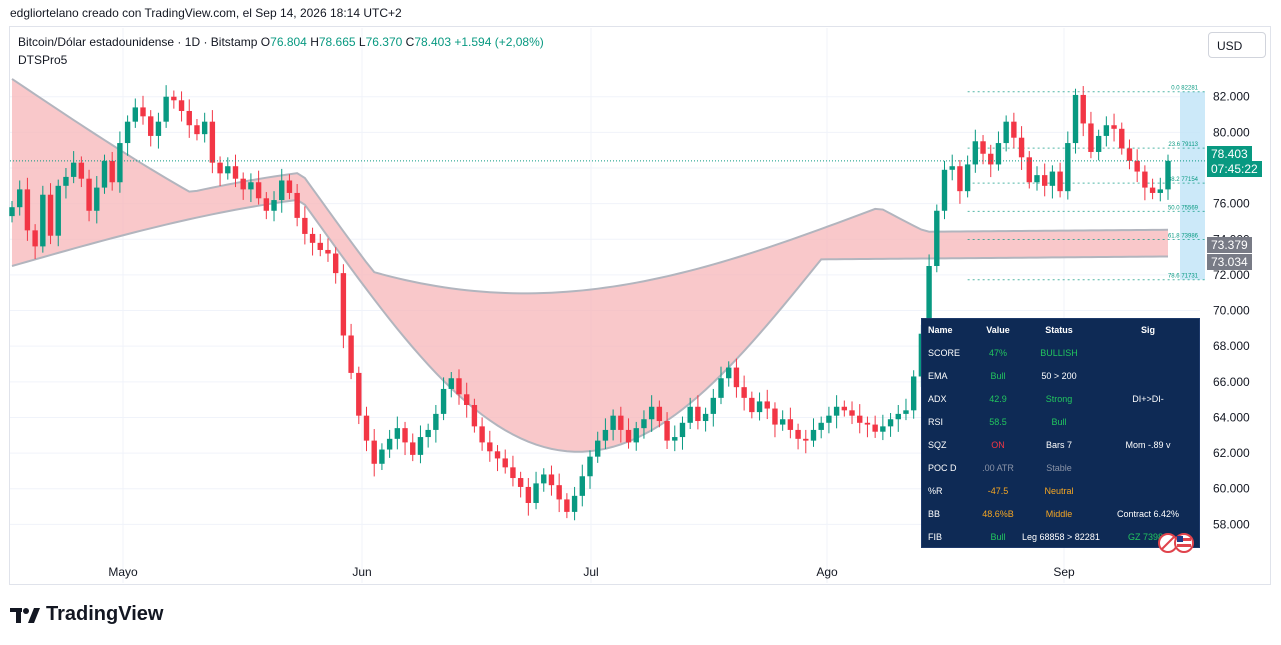 The width and height of the screenshot is (1281, 645). Describe the element at coordinates (433, 42) in the screenshot. I see `close-value: 78.403` at that location.